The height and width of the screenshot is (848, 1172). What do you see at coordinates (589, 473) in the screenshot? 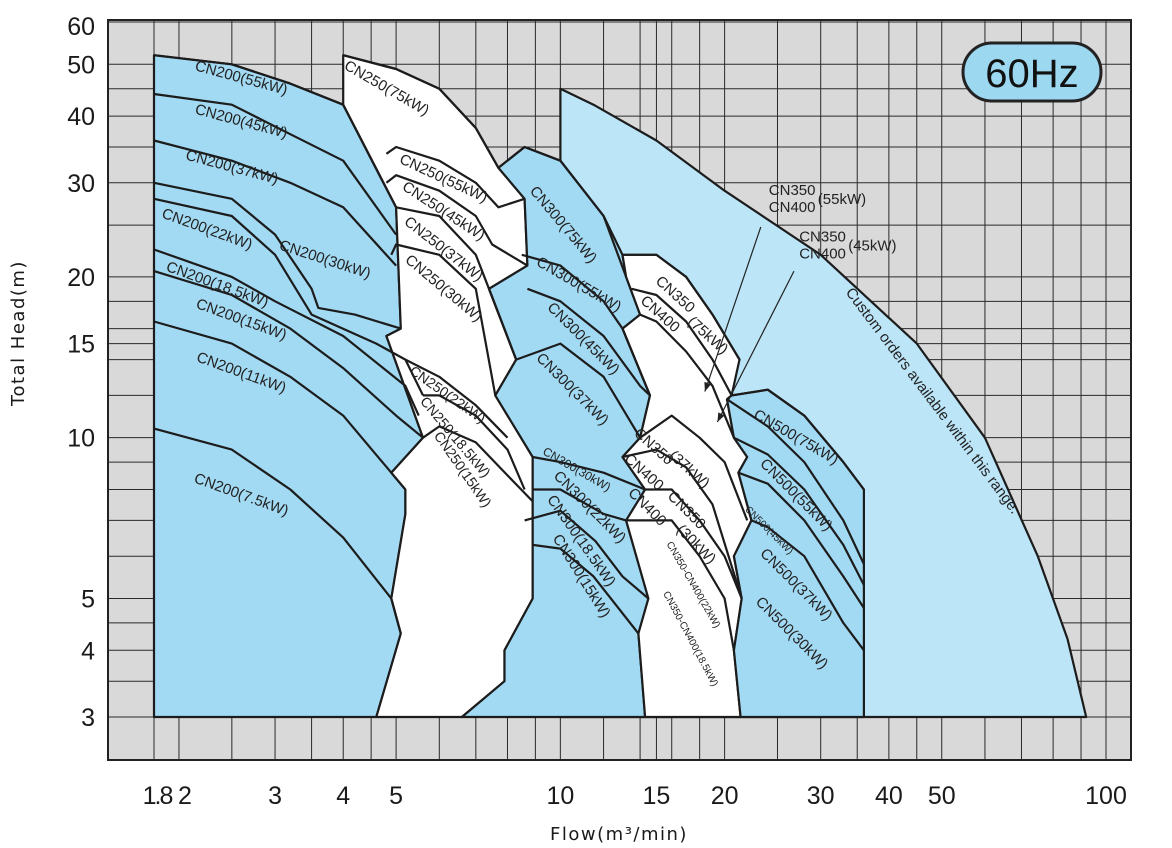
I see `curve-cn300-30kw` at bounding box center [589, 473].